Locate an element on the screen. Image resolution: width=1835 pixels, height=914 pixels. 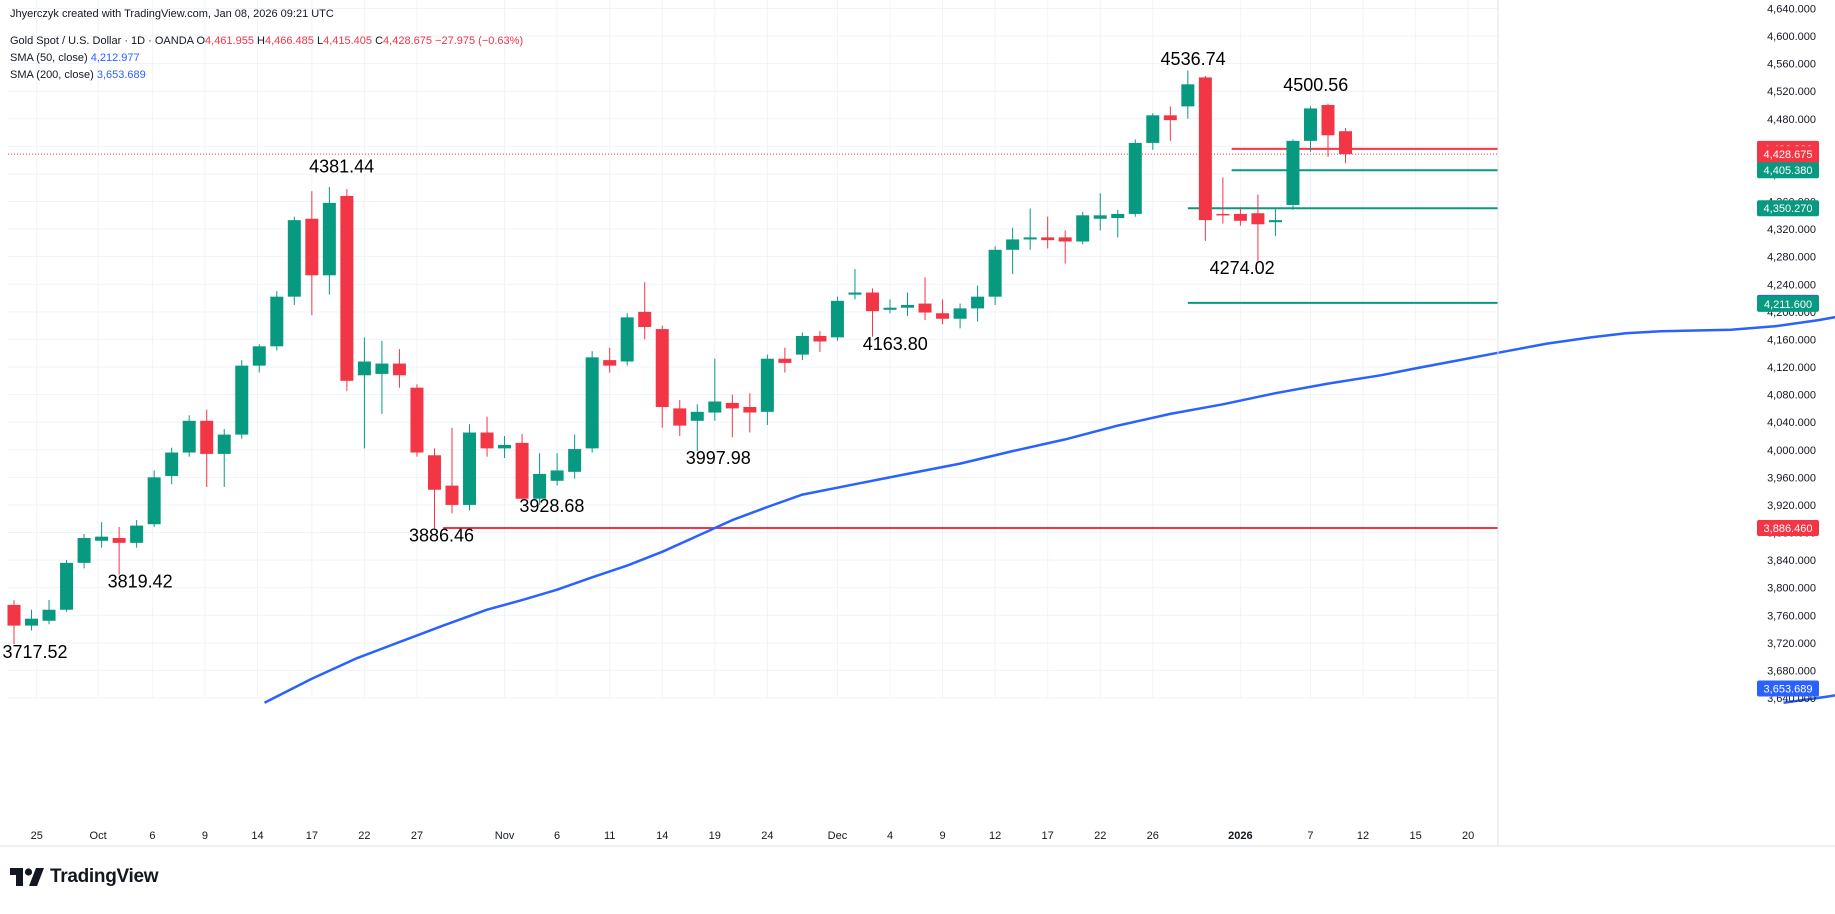
price-tick-label: 3,760.000 is located at coordinates (1791, 616).